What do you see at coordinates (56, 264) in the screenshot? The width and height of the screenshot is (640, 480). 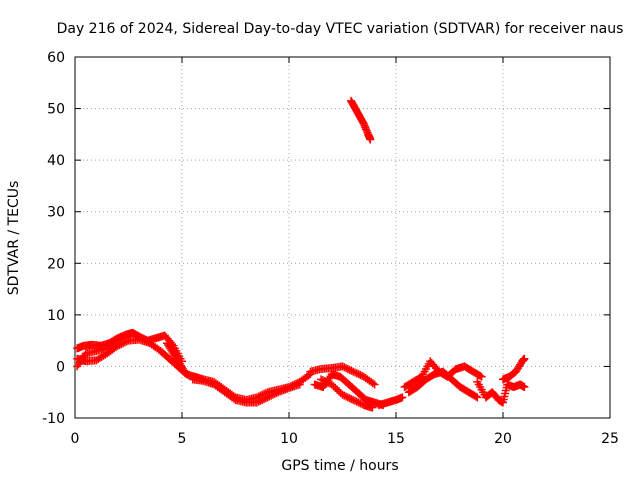 I see `y-tick-label: 20` at bounding box center [56, 264].